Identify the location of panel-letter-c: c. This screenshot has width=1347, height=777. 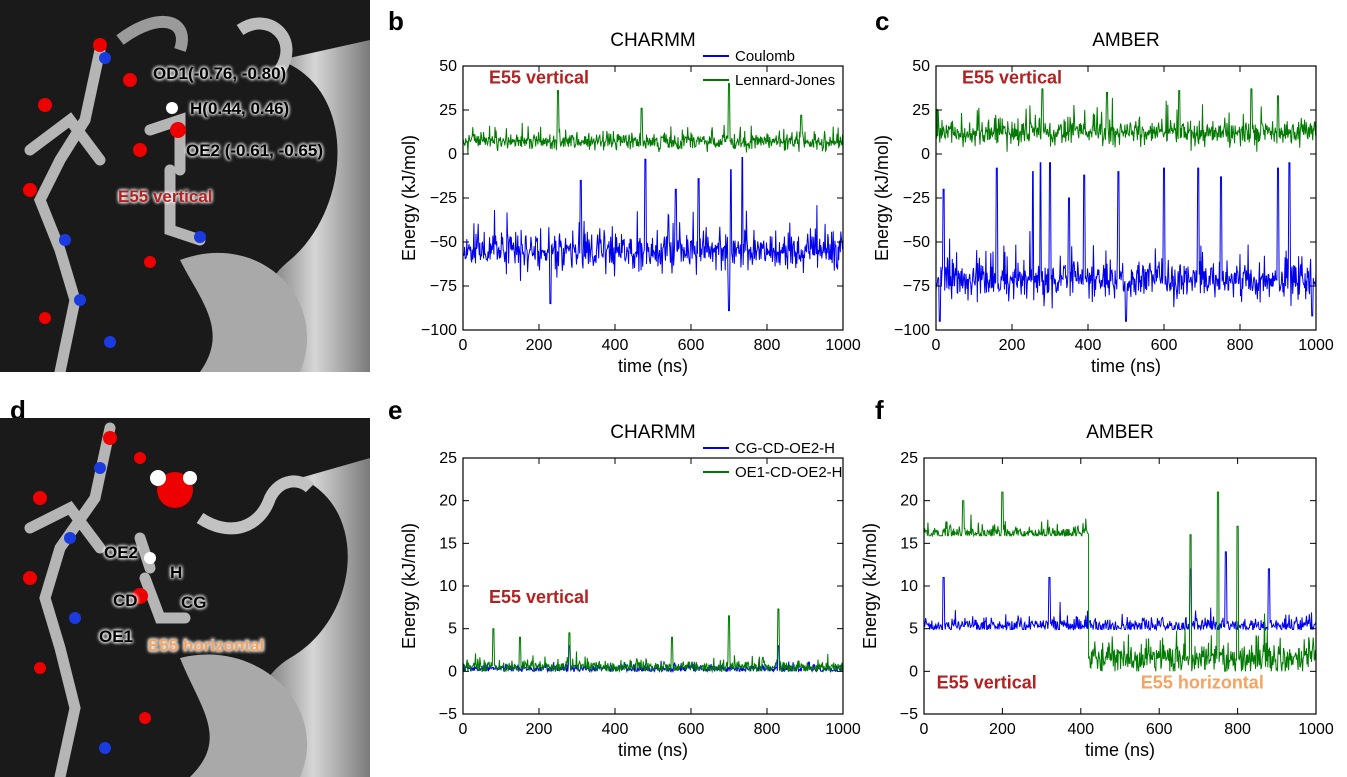
(882, 21).